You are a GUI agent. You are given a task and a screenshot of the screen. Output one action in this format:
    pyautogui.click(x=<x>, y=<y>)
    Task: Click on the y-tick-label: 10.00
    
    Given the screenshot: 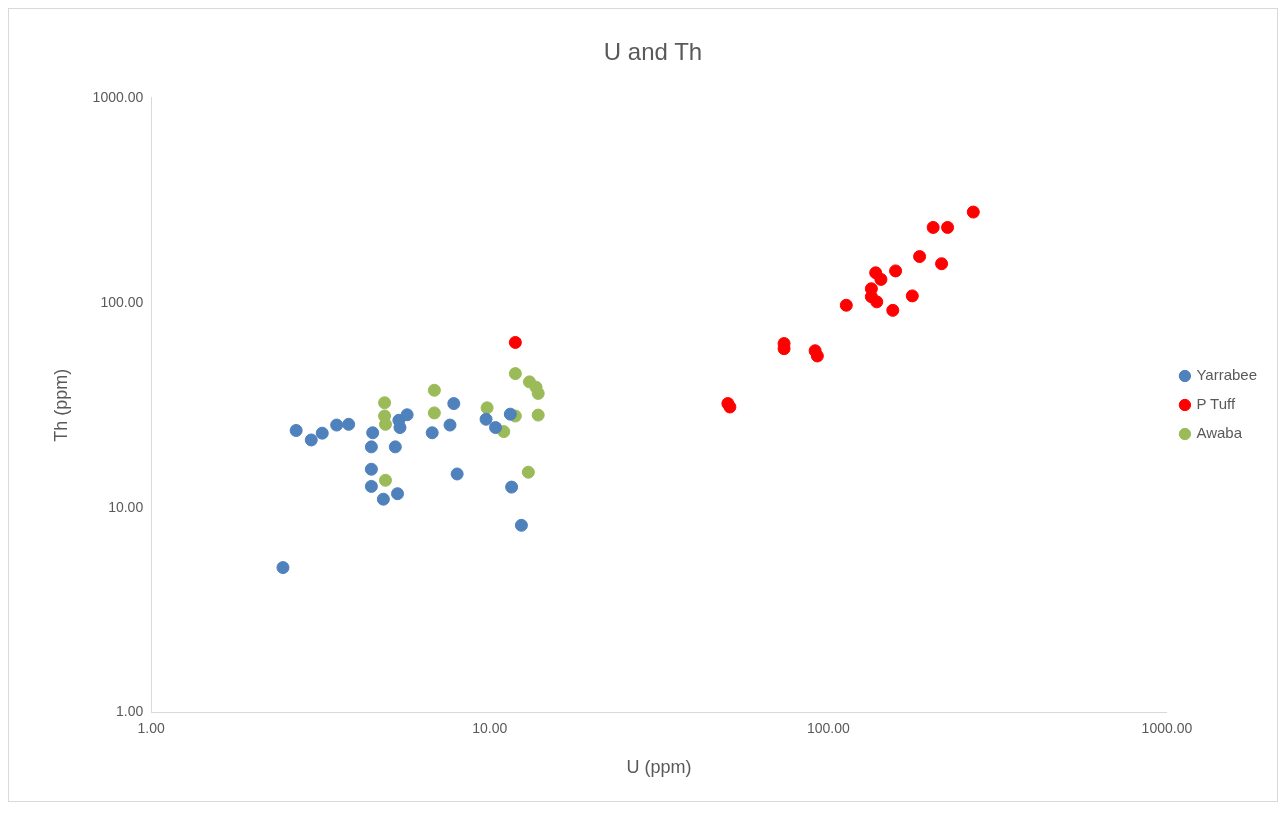 What is the action you would take?
    pyautogui.click(x=126, y=506)
    